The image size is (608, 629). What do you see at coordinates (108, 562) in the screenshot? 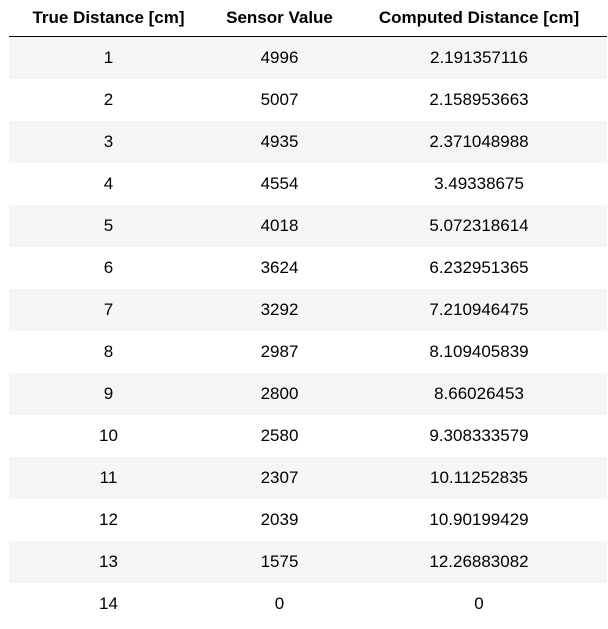
I see `cell-true-distance: 13` at bounding box center [108, 562].